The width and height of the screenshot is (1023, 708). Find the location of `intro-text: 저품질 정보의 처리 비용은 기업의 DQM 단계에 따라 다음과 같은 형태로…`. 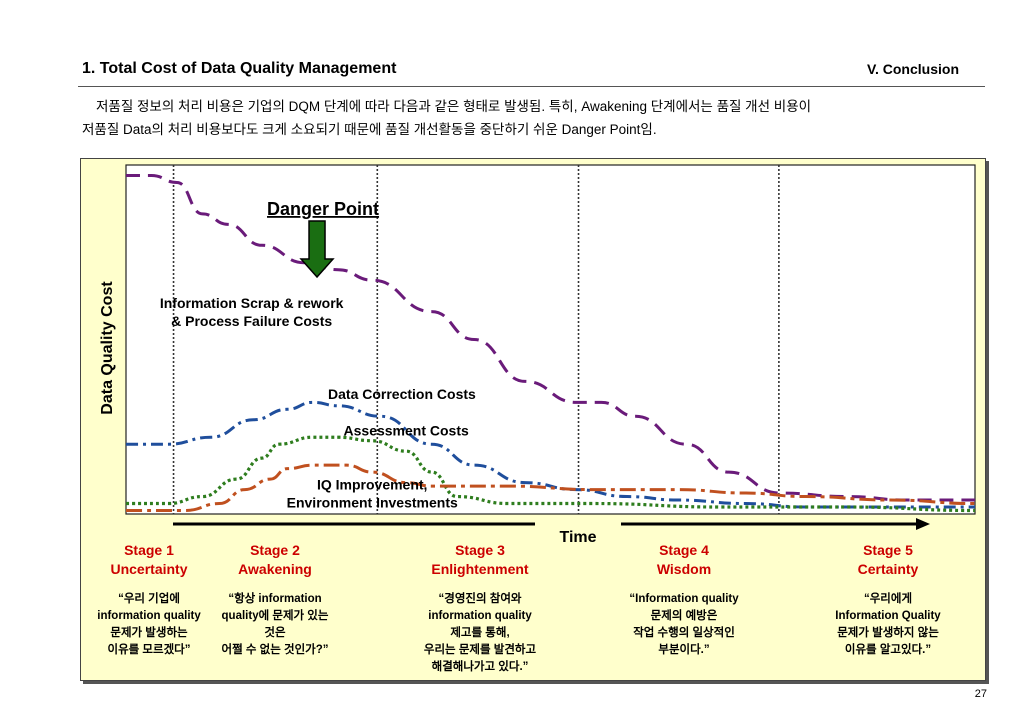

intro-text: 저품질 정보의 처리 비용은 기업의 DQM 단계에 따라 다음과 같은 형태로… is located at coordinates (534, 118).